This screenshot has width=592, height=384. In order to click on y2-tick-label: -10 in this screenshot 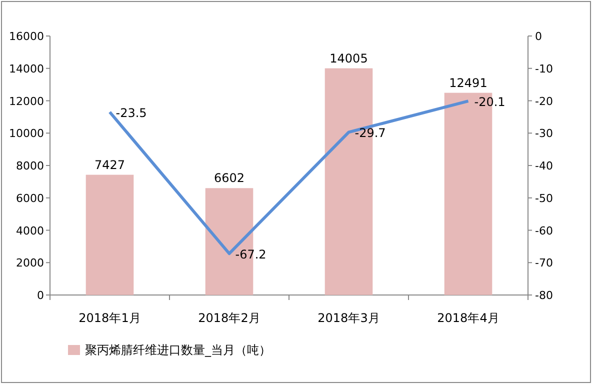, I will do `click(544, 69)`.